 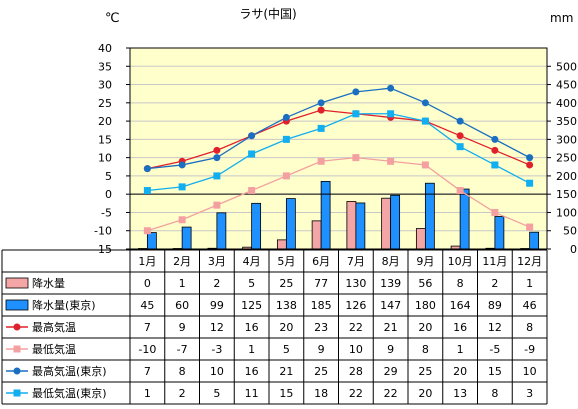 I want to click on table-cell: 29, so click(x=391, y=371).